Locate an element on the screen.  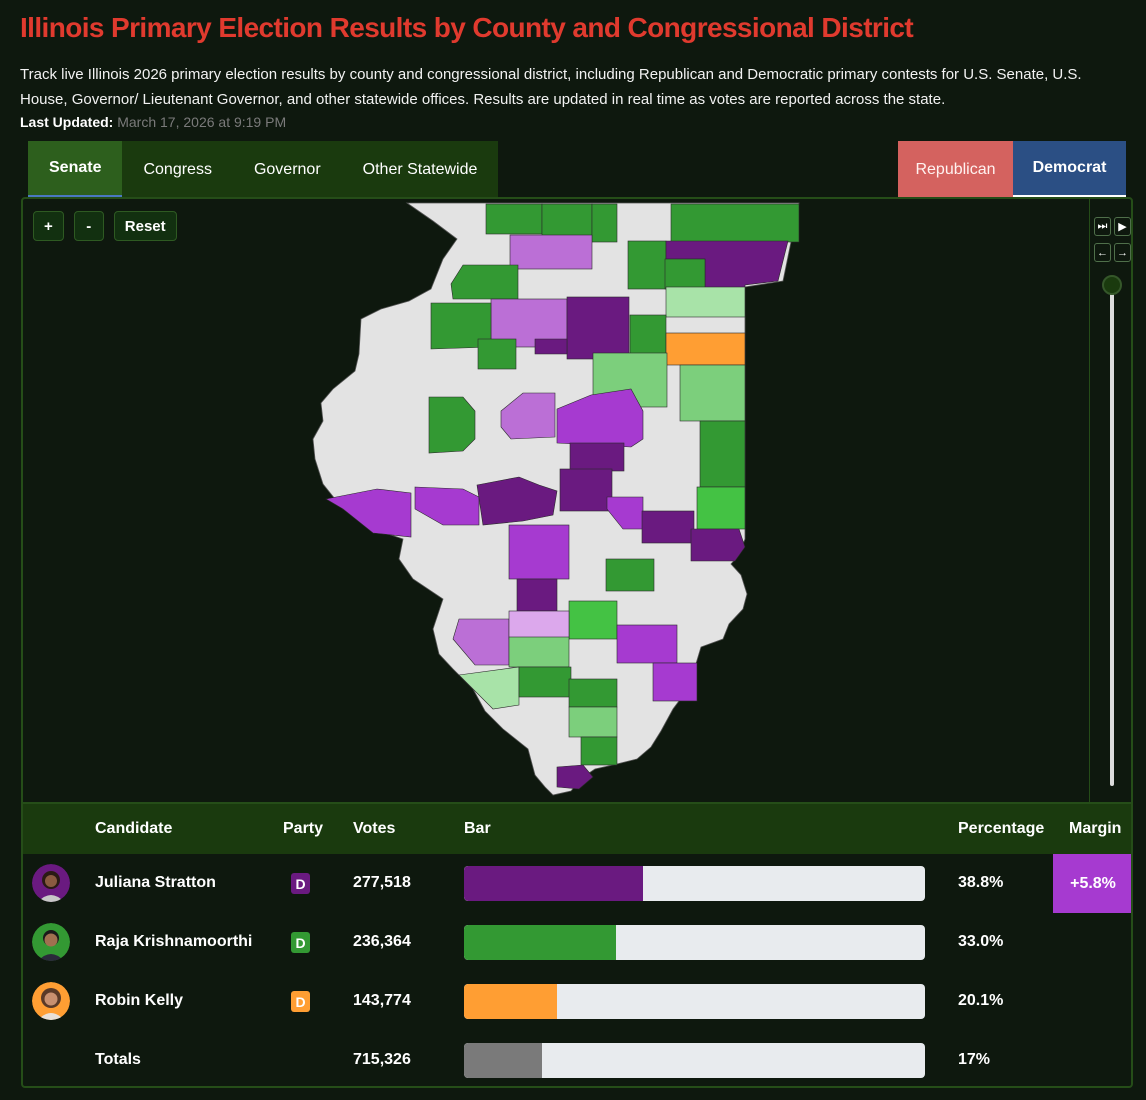
header-bar: Bar is located at coordinates (477, 828).